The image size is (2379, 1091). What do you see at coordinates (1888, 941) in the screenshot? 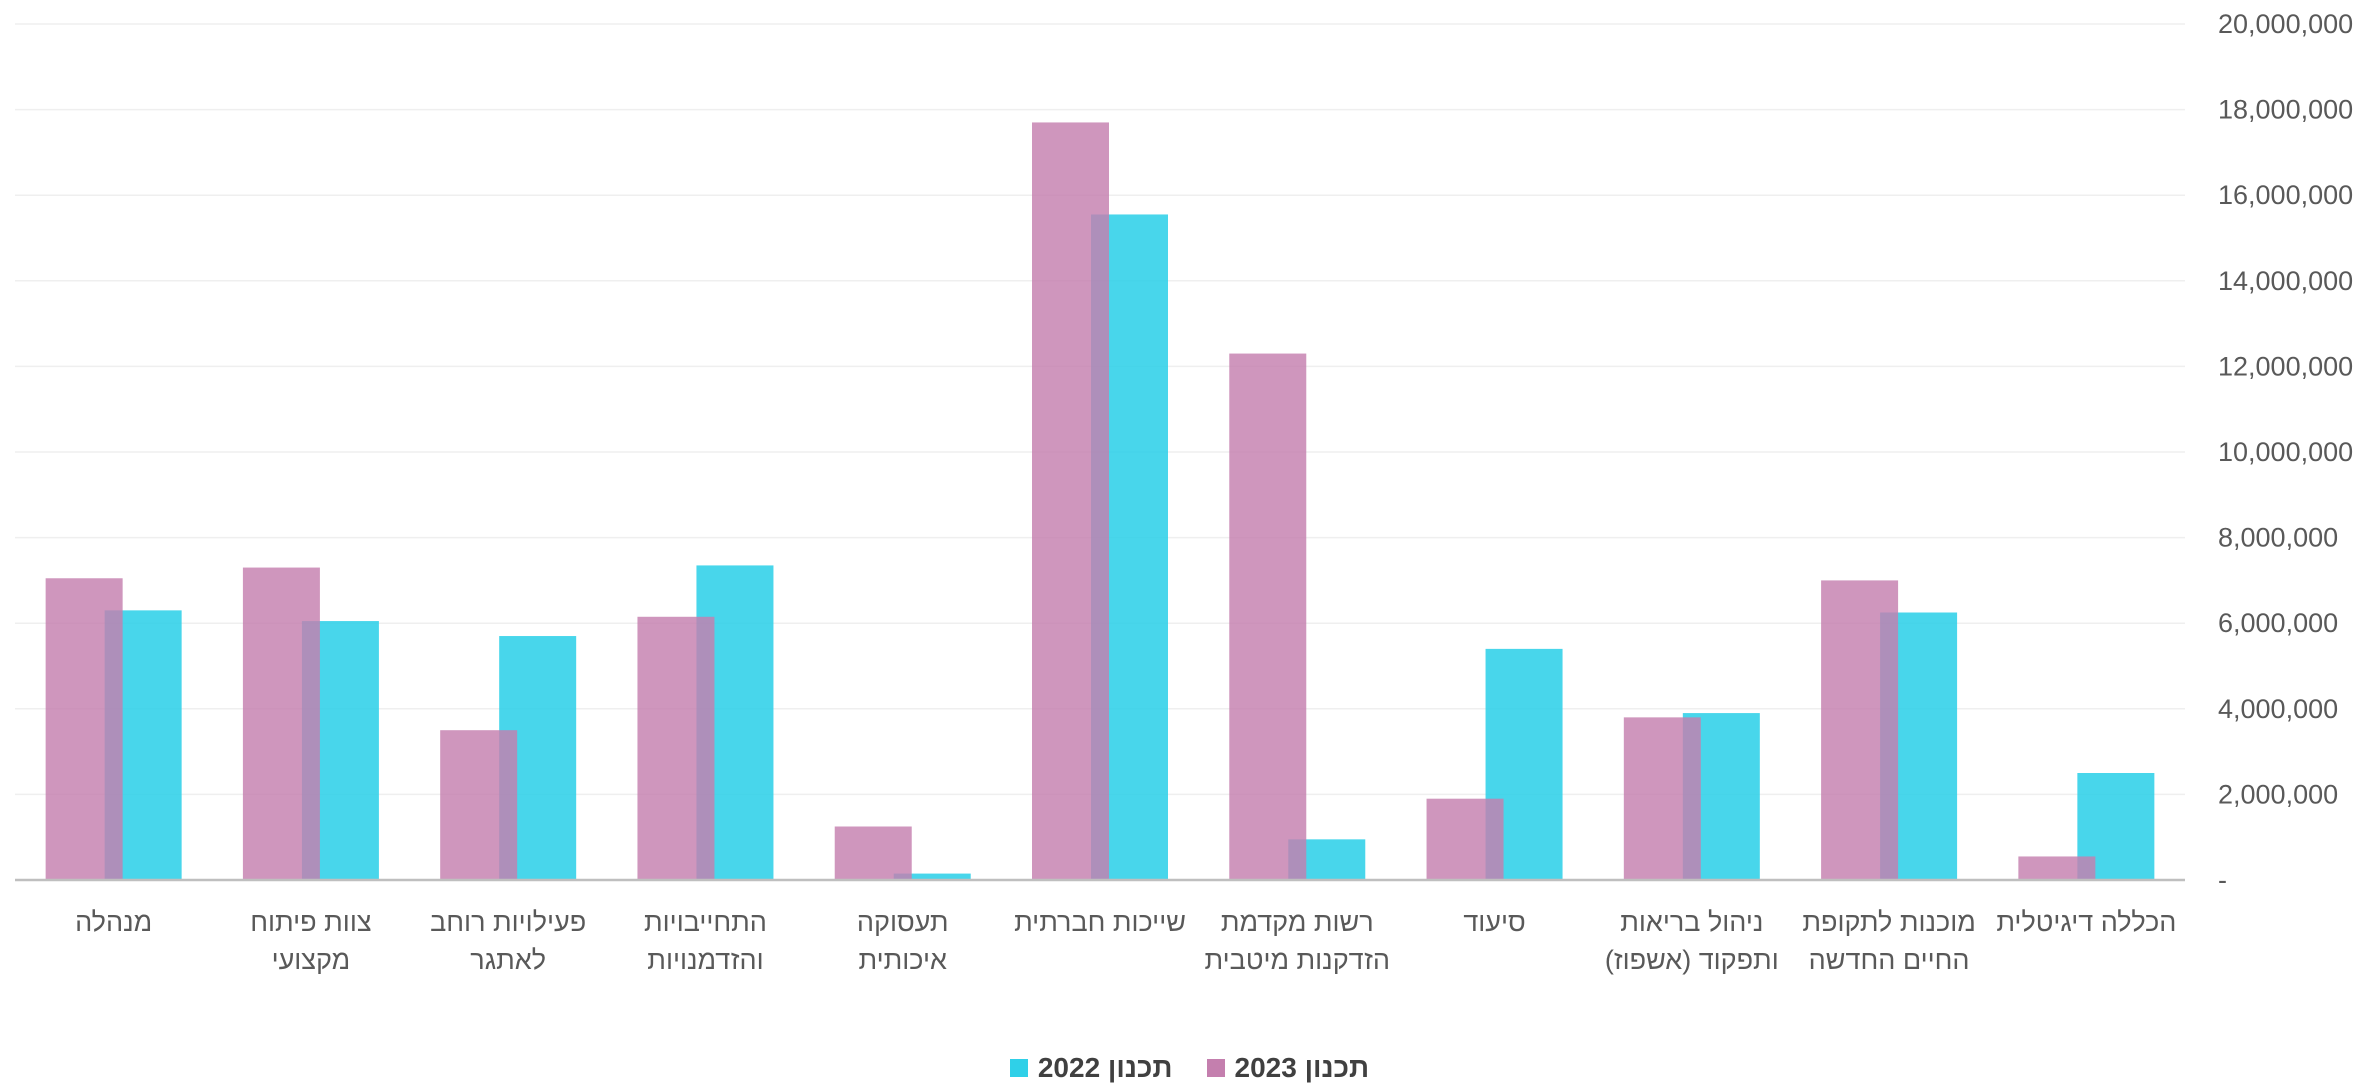
I see `x-tick-label: מוכנות לתקופת החיים החדשה` at bounding box center [1888, 941].